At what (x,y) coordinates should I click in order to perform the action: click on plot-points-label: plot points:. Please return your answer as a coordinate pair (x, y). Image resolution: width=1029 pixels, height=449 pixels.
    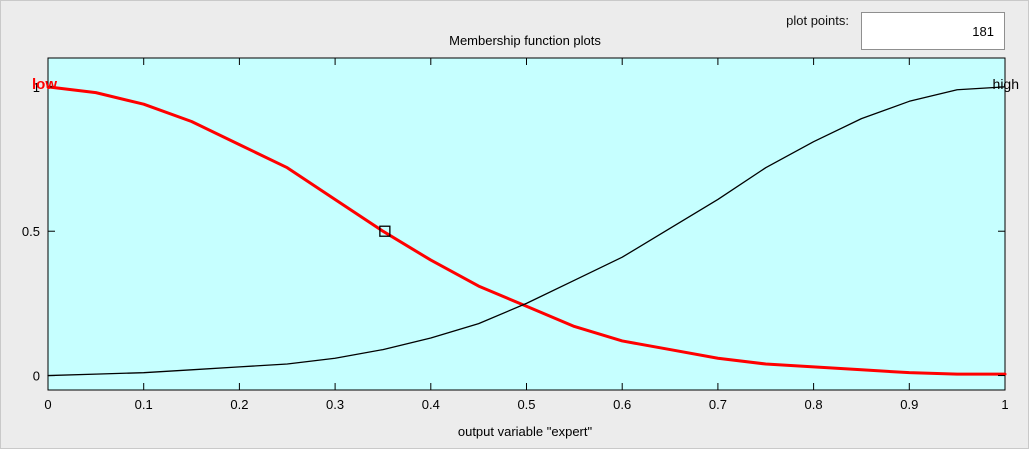
    Looking at the image, I should click on (817, 20).